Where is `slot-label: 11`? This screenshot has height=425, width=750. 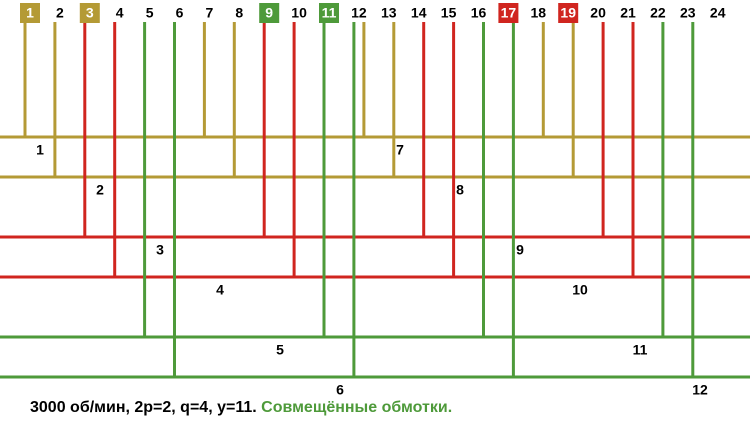
slot-label: 11 is located at coordinates (329, 13).